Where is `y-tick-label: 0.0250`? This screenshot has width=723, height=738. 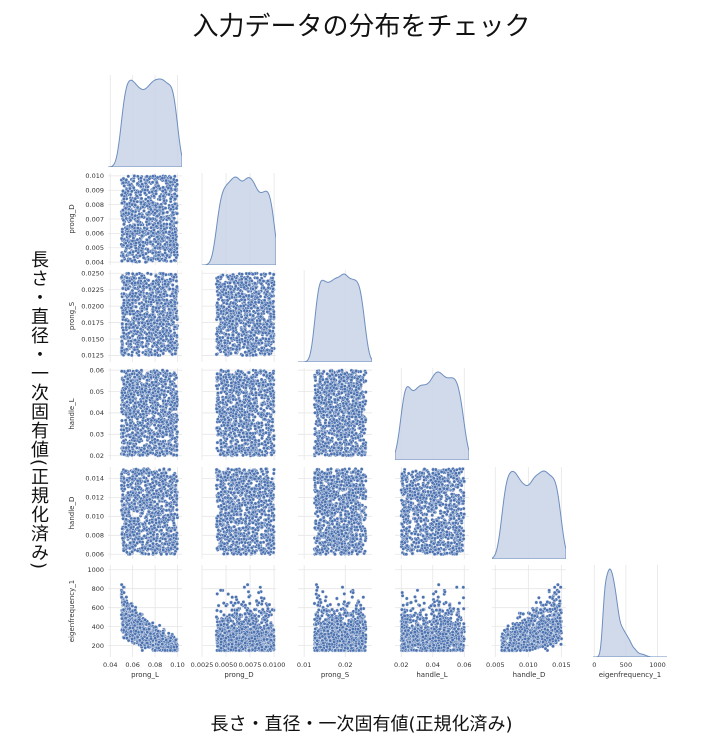 y-tick-label: 0.0250 is located at coordinates (92, 274).